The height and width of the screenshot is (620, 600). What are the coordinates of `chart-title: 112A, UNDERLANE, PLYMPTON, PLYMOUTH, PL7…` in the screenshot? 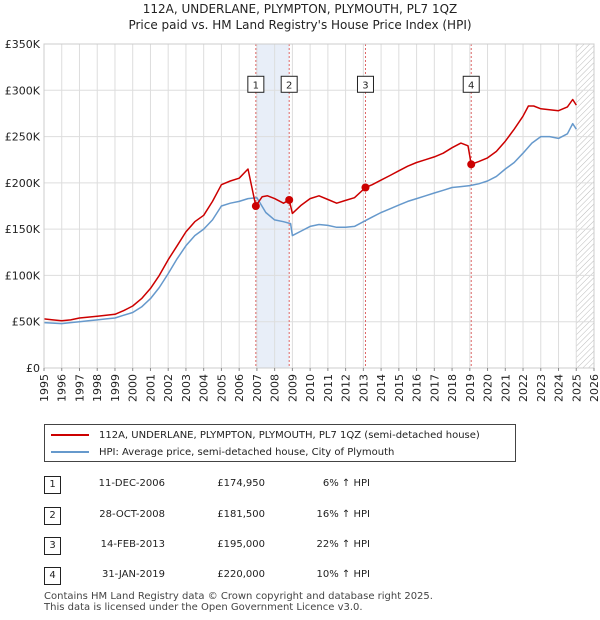 It's located at (300, 9).